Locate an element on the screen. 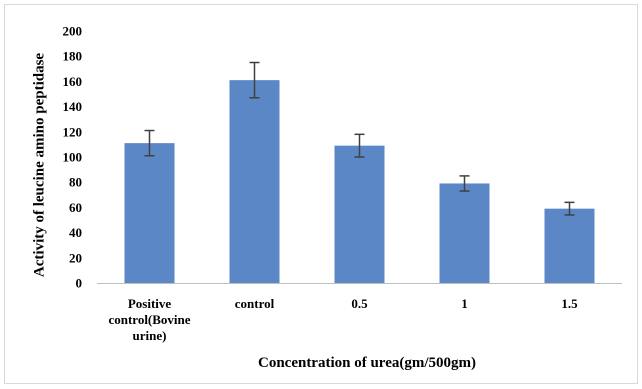 This screenshot has width=642, height=389. y-tick-label: 0 is located at coordinates (79, 283).